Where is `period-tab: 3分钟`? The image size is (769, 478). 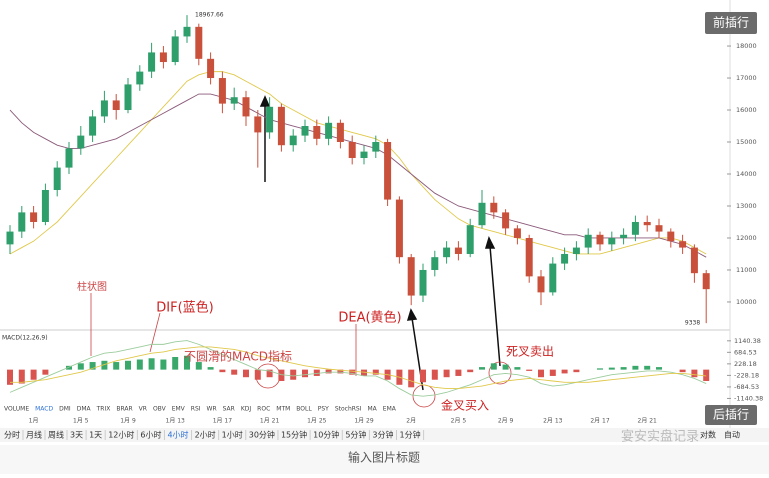
period-tab: 3分钟 is located at coordinates (382, 435).